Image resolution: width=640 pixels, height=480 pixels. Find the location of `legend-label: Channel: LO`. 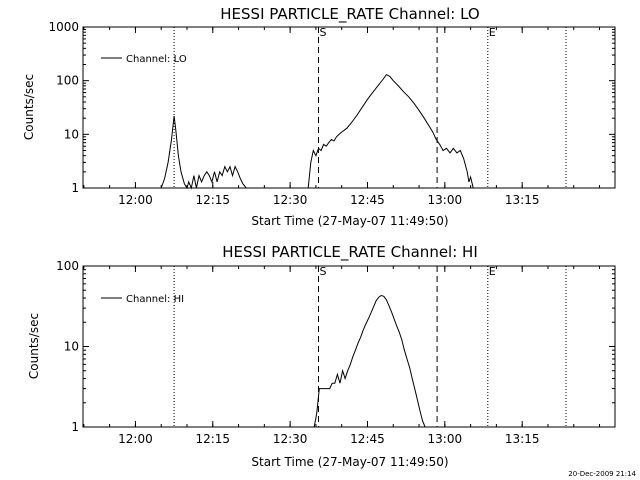

legend-label: Channel: LO is located at coordinates (156, 59).